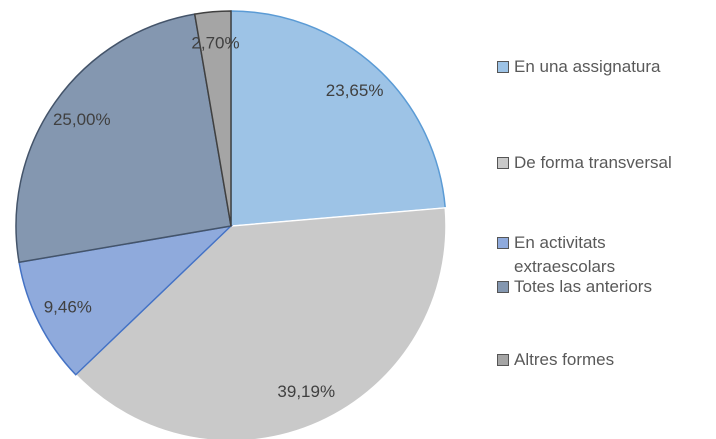 This screenshot has height=439, width=716. I want to click on legend-item: En activitats extraescolars, so click(604, 255).